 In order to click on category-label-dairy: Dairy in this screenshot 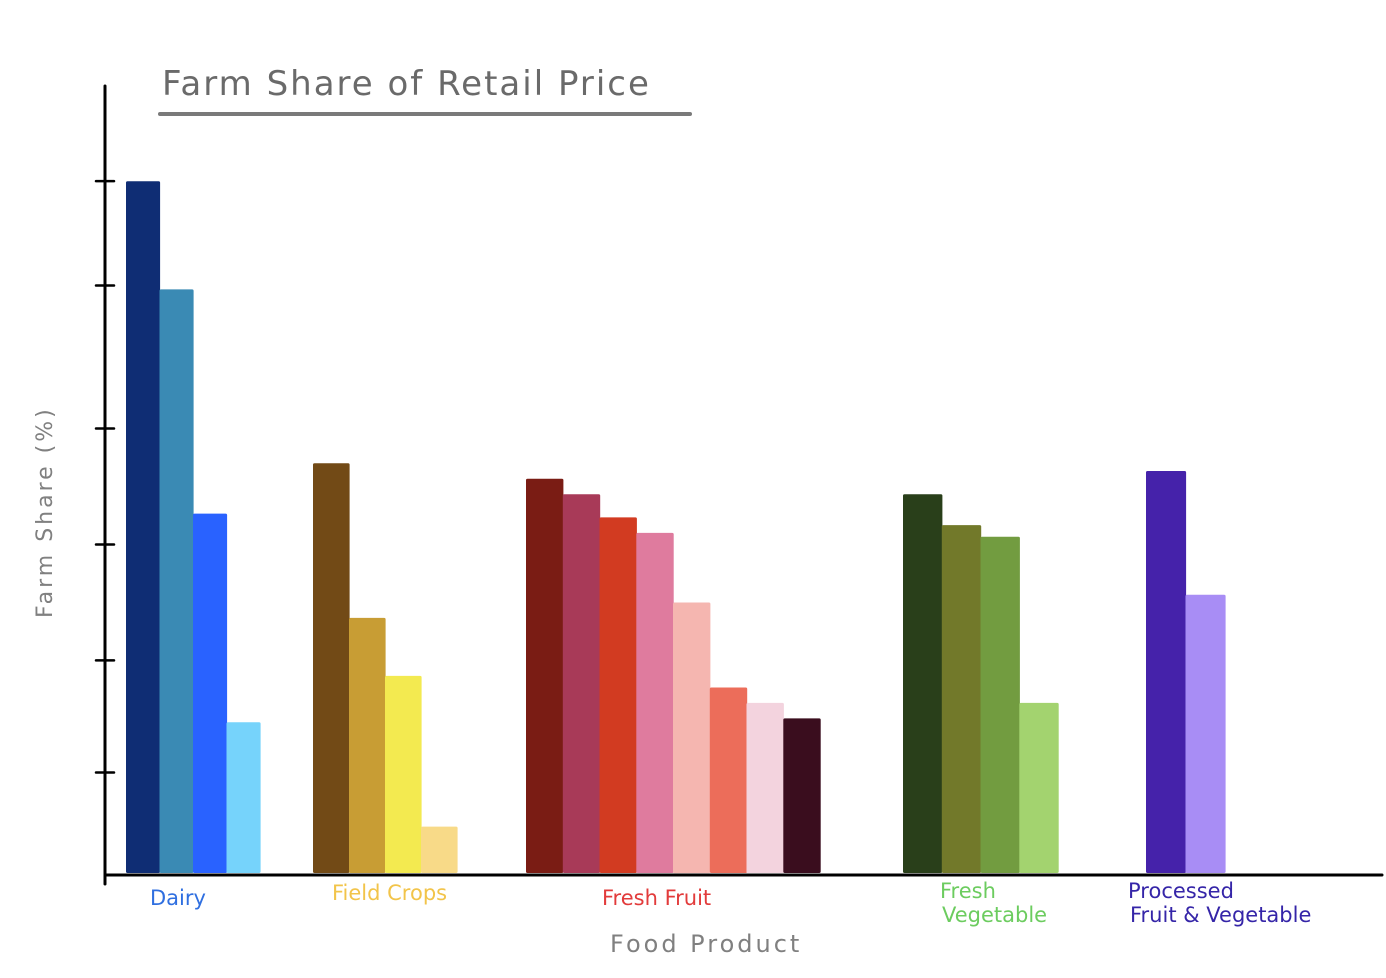, I will do `click(178, 898)`.